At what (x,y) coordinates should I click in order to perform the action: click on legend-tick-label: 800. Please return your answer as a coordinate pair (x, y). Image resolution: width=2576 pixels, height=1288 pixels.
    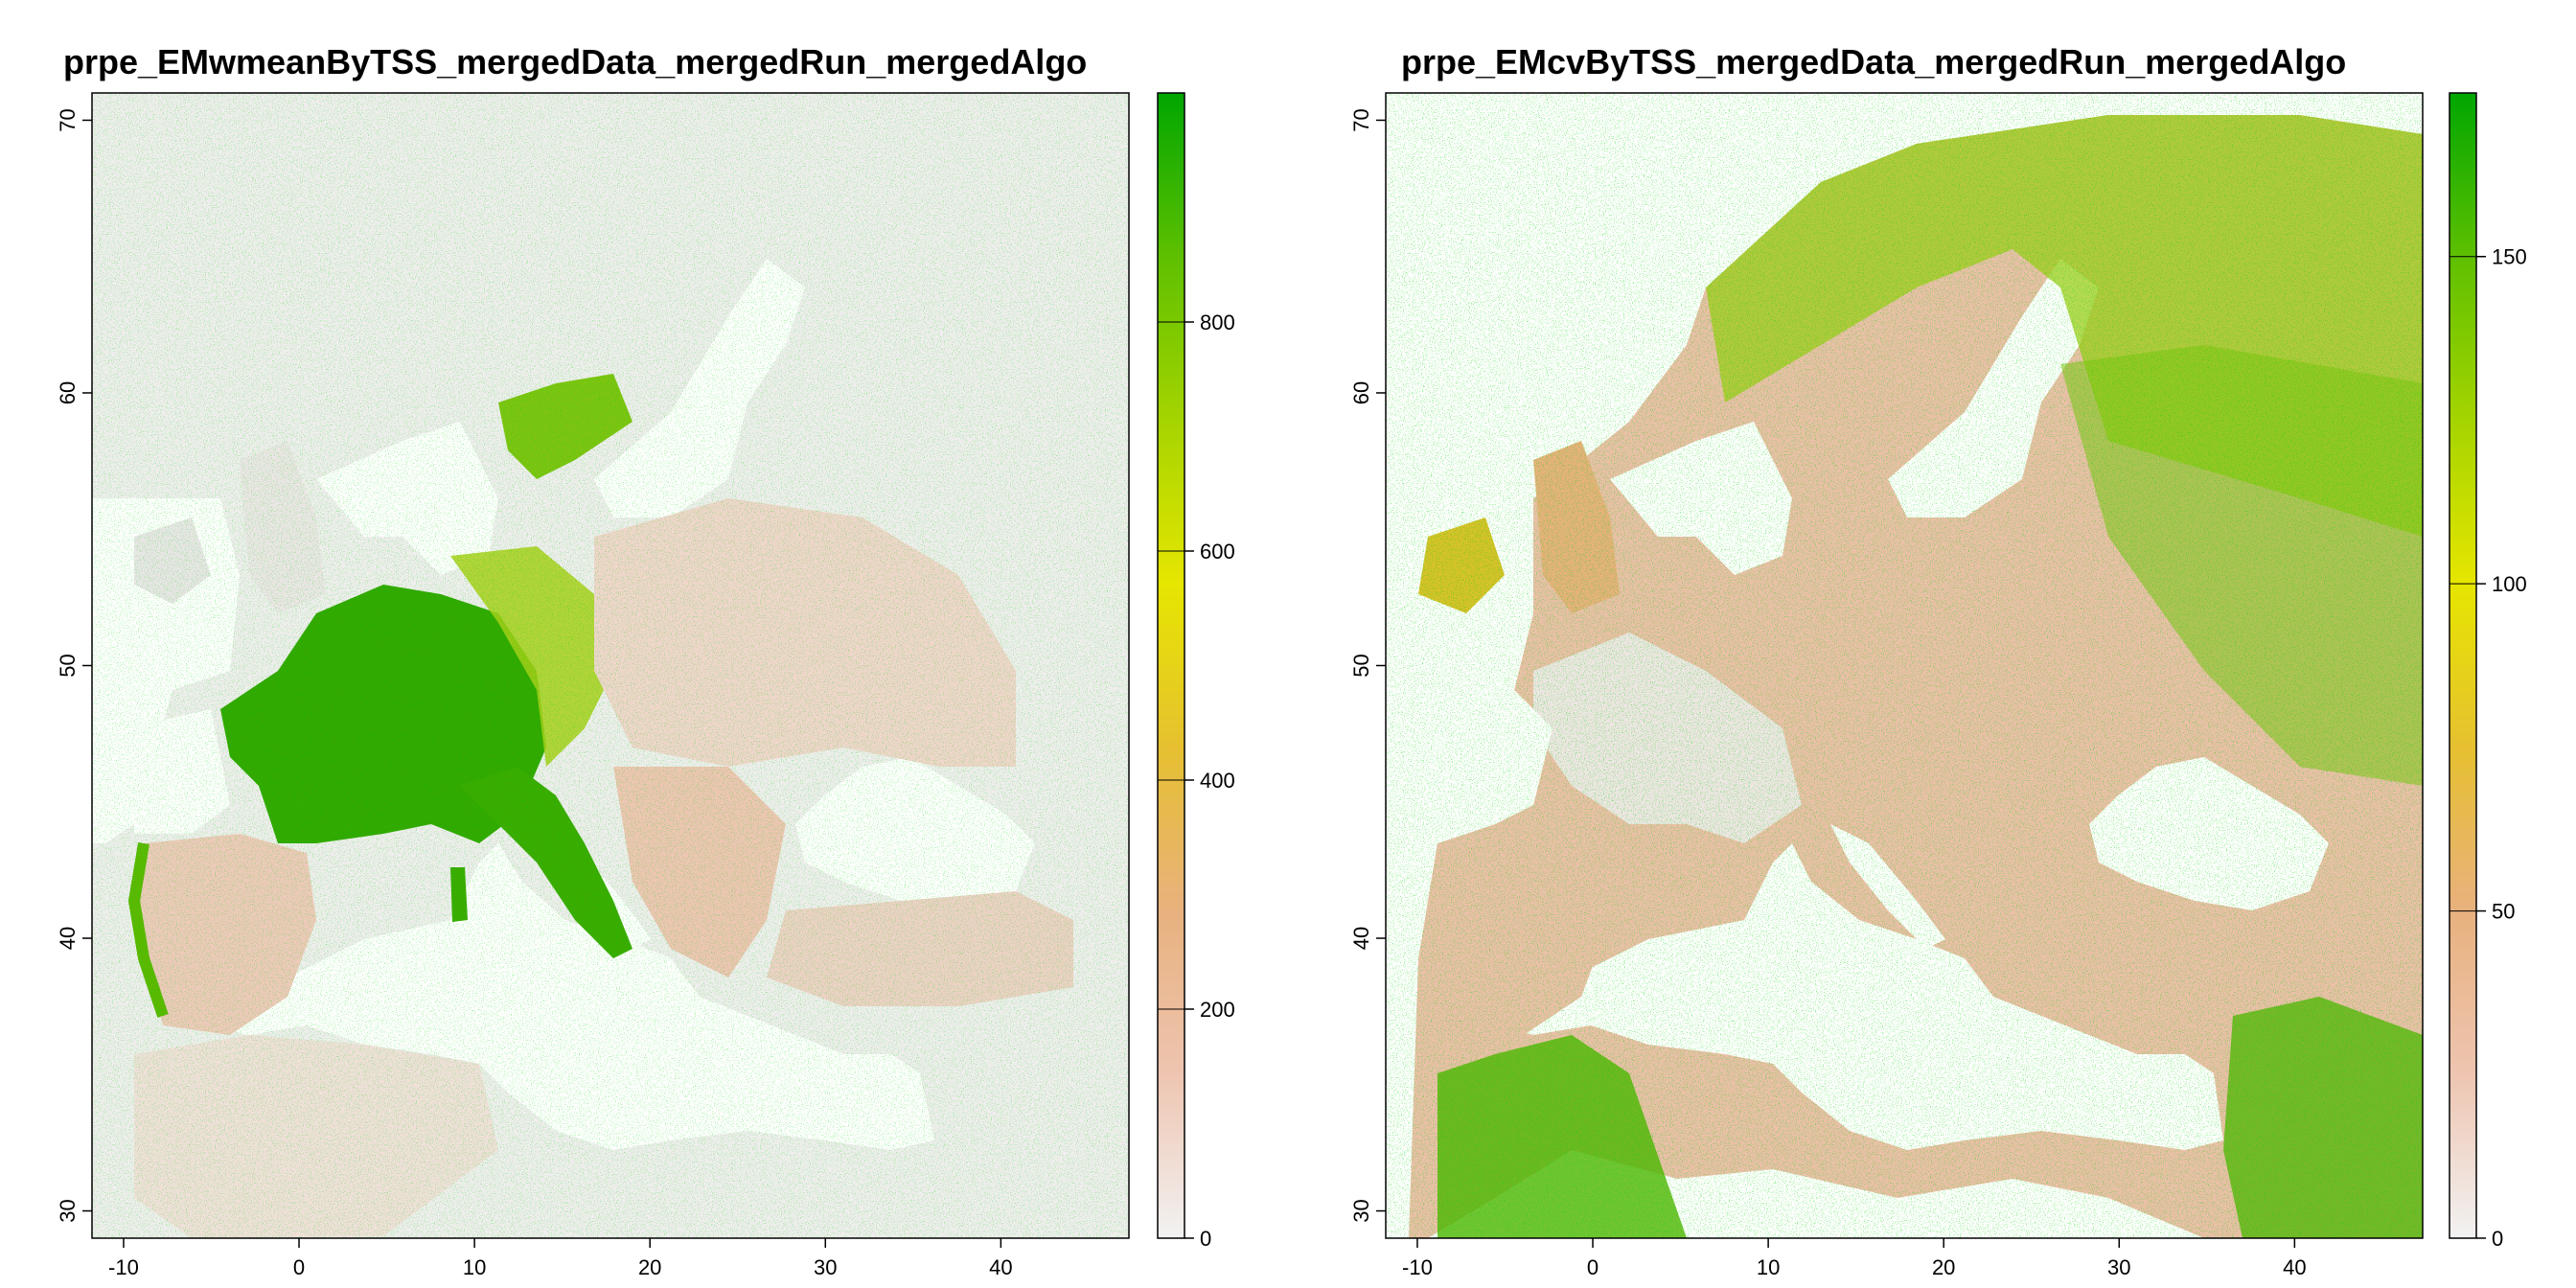
    Looking at the image, I should click on (1217, 322).